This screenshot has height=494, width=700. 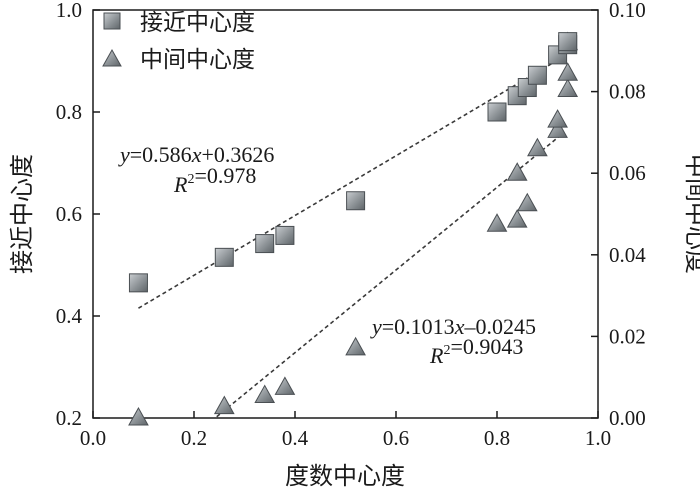 What do you see at coordinates (69, 418) in the screenshot?
I see `y-left-tick-label: 0.2` at bounding box center [69, 418].